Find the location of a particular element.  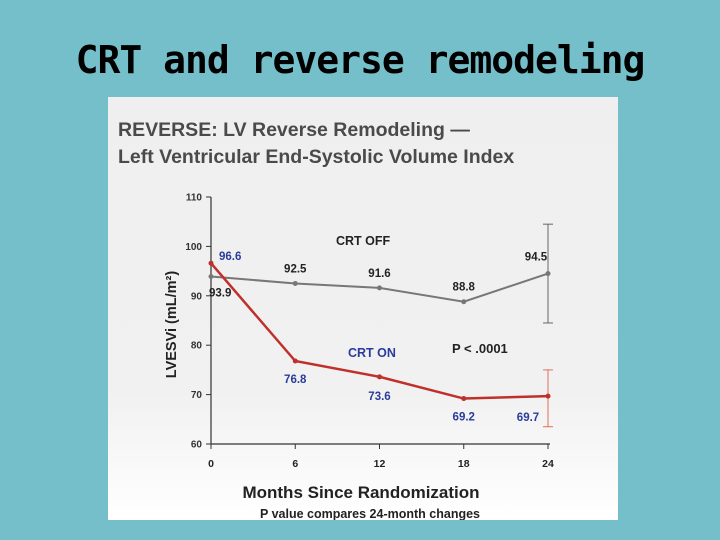

y-axis-title: LVESVi (mL/m²) is located at coordinates (172, 325).